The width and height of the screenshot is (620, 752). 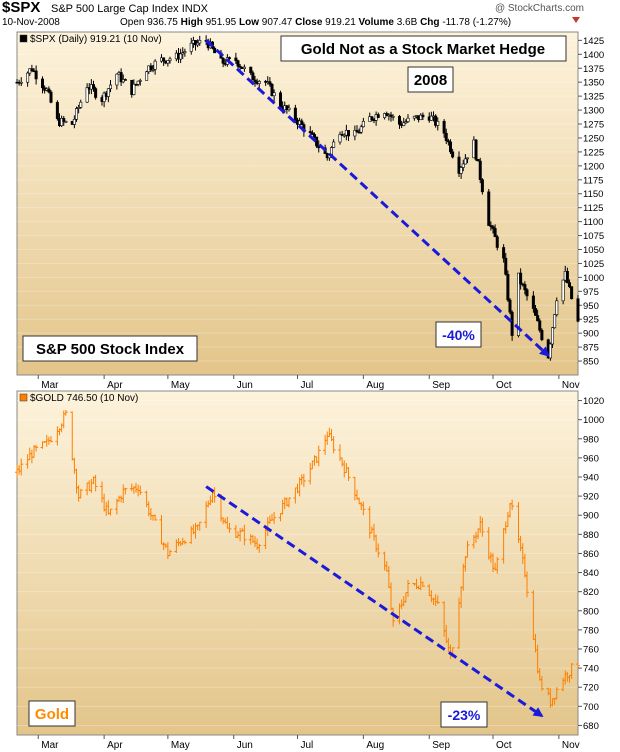 What do you see at coordinates (593, 83) in the screenshot?
I see `y-tick-label: 1350` at bounding box center [593, 83].